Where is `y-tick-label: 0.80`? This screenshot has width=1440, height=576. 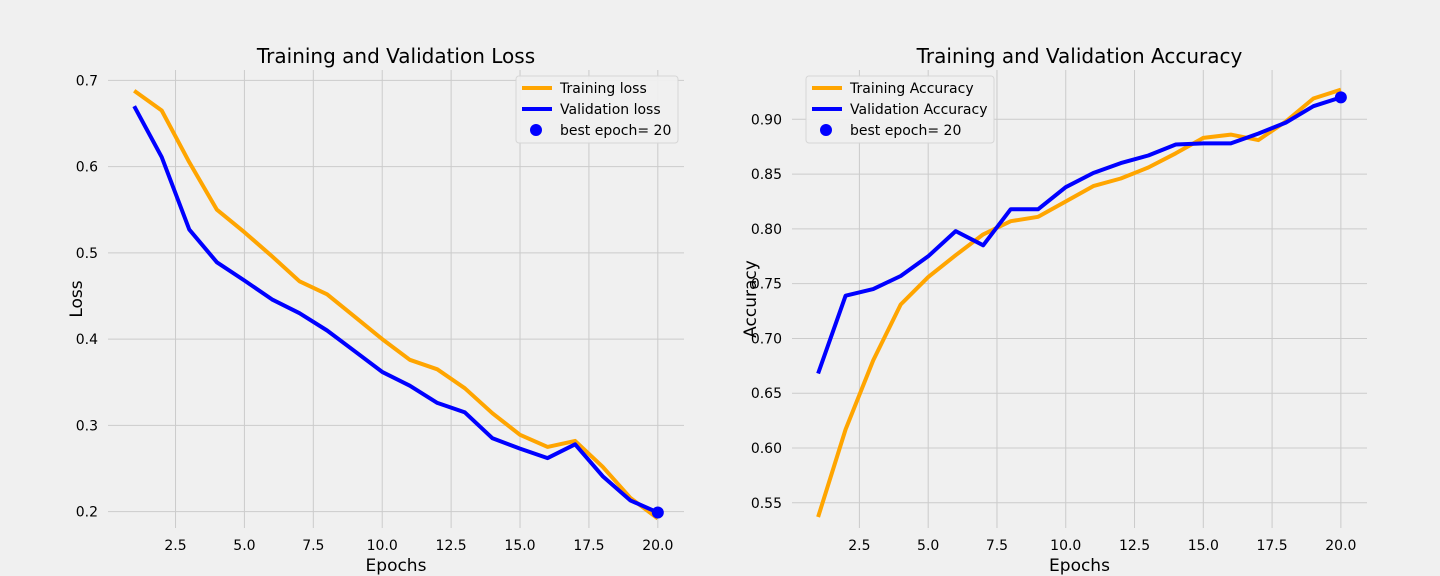 y-tick-label: 0.80 is located at coordinates (766, 230).